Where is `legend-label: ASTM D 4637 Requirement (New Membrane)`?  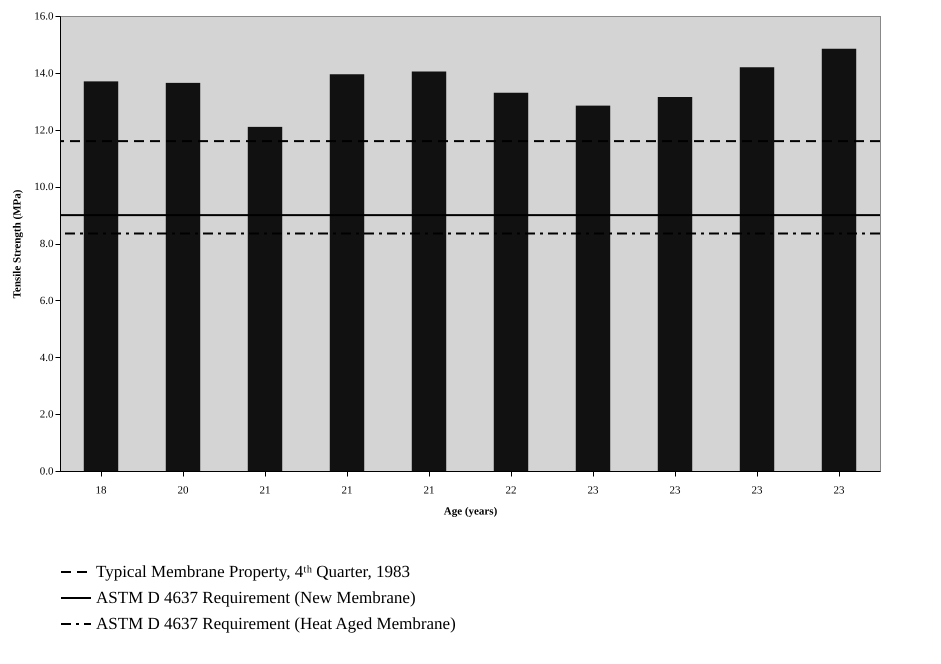 legend-label: ASTM D 4637 Requirement (New Membrane) is located at coordinates (256, 597).